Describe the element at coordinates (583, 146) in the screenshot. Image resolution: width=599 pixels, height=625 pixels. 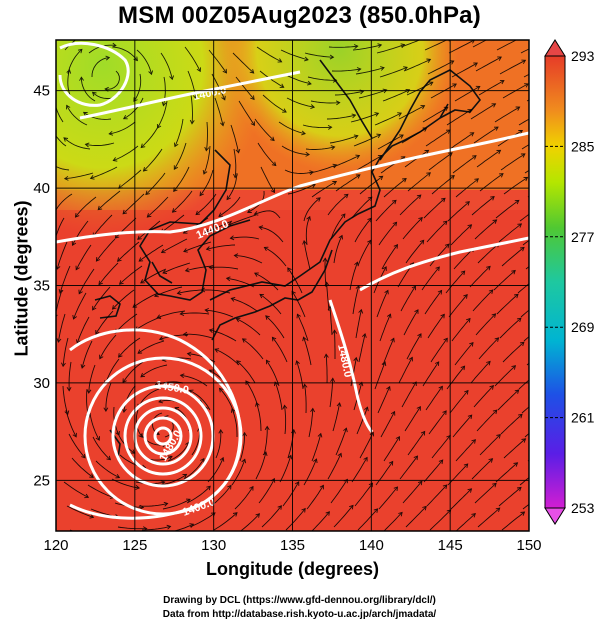
I see `colorbar-label: 285` at that location.